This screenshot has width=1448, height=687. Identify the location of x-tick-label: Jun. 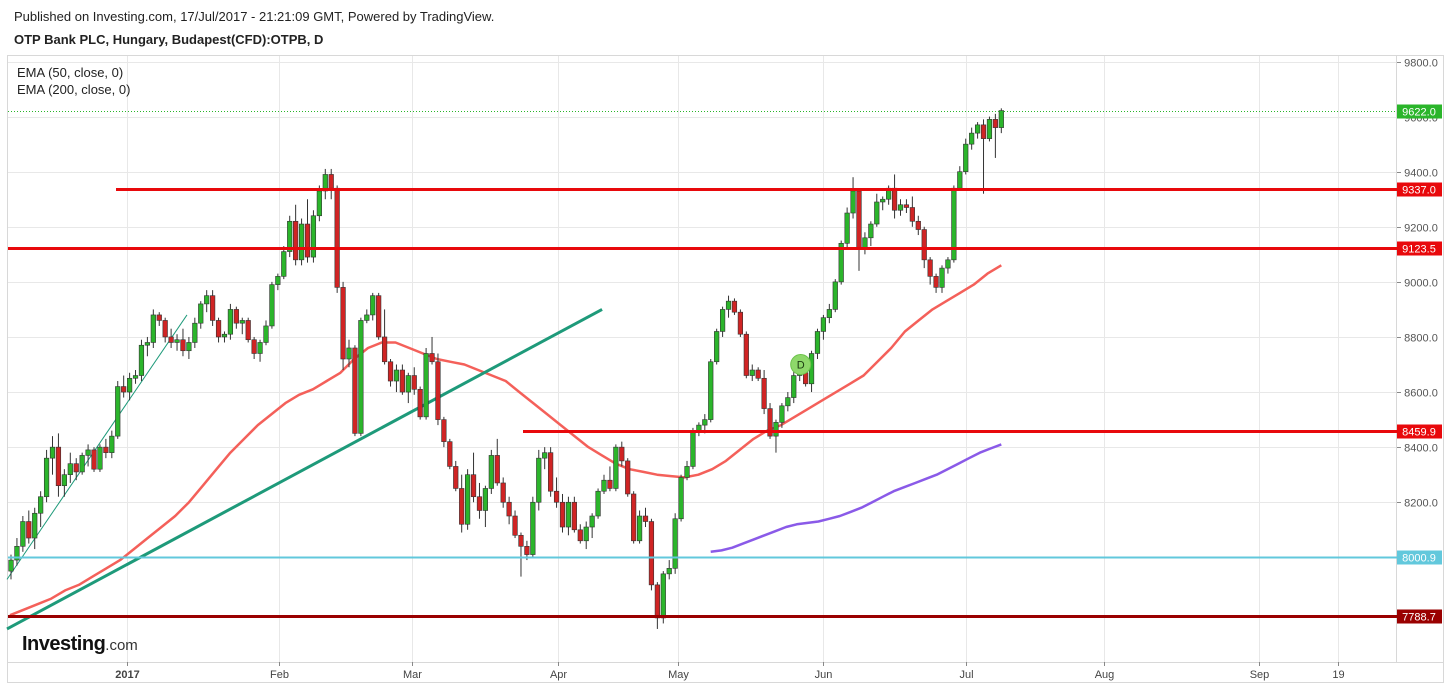
(824, 675).